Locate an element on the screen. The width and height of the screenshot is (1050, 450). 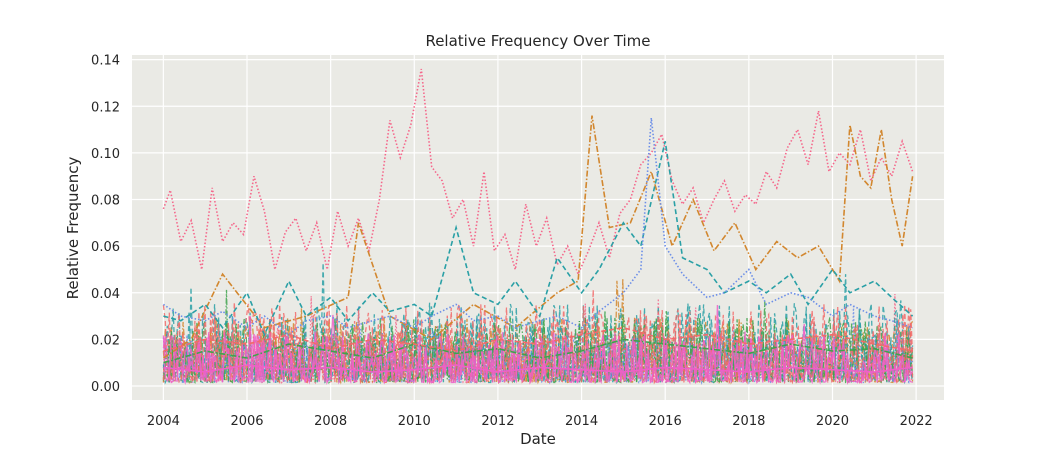
x-tick-label: 2014 is located at coordinates (581, 421).